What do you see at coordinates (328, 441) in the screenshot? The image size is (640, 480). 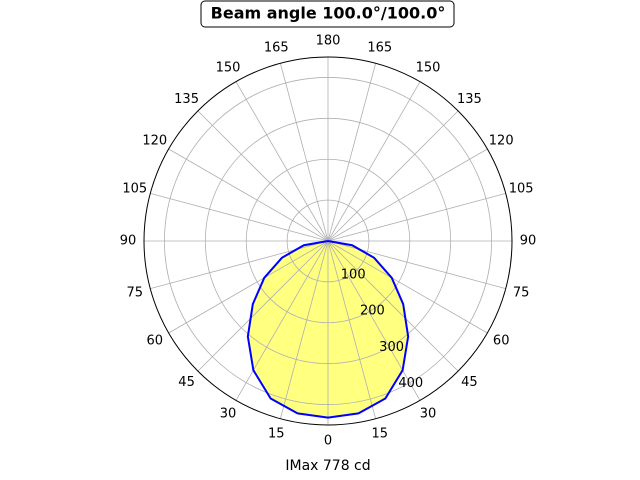 I see `theta-tick-label: 0` at bounding box center [328, 441].